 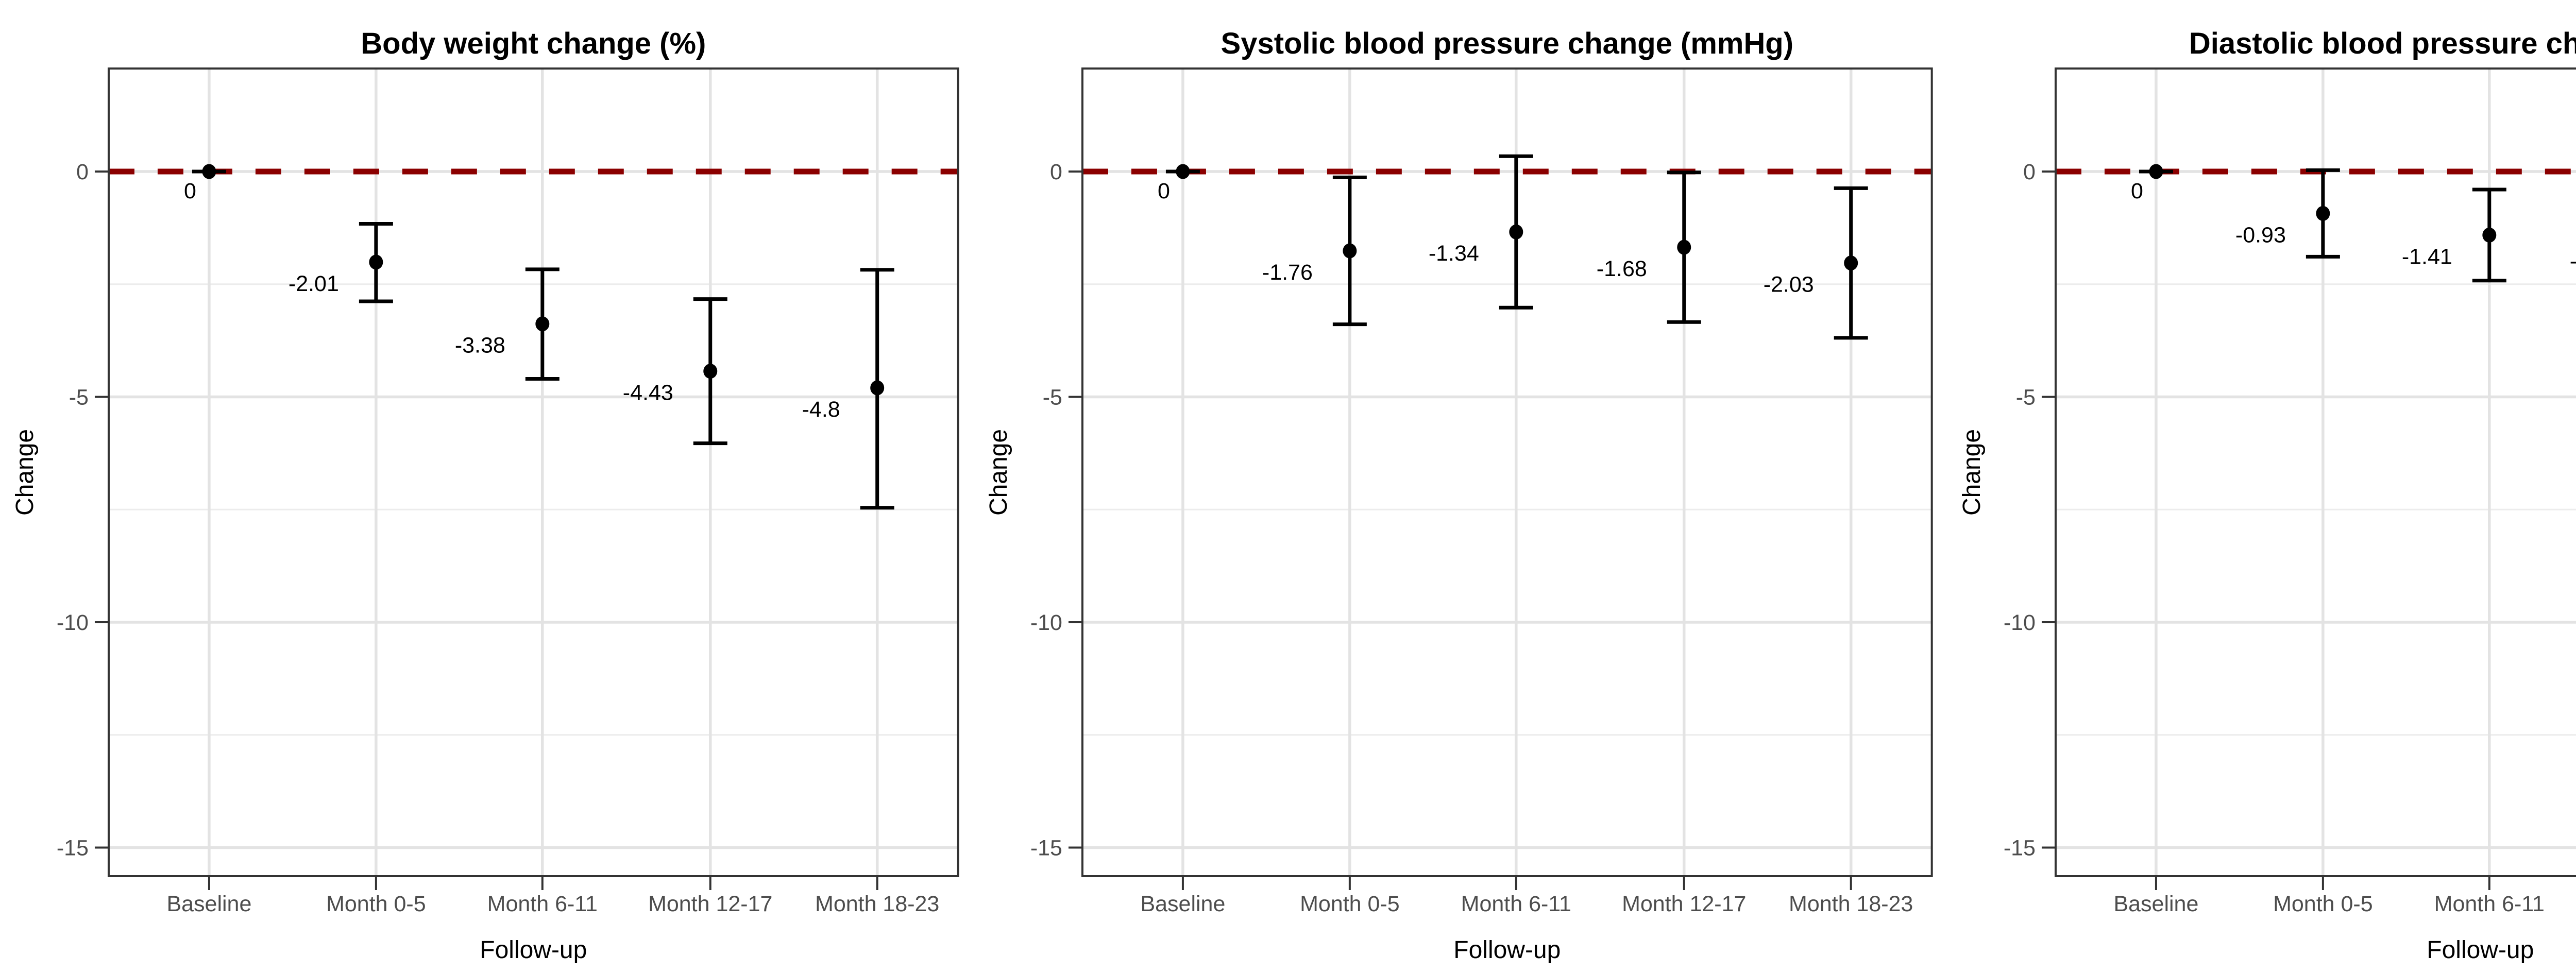 What do you see at coordinates (1287, 272) in the screenshot?
I see `point-value-label: -1.76` at bounding box center [1287, 272].